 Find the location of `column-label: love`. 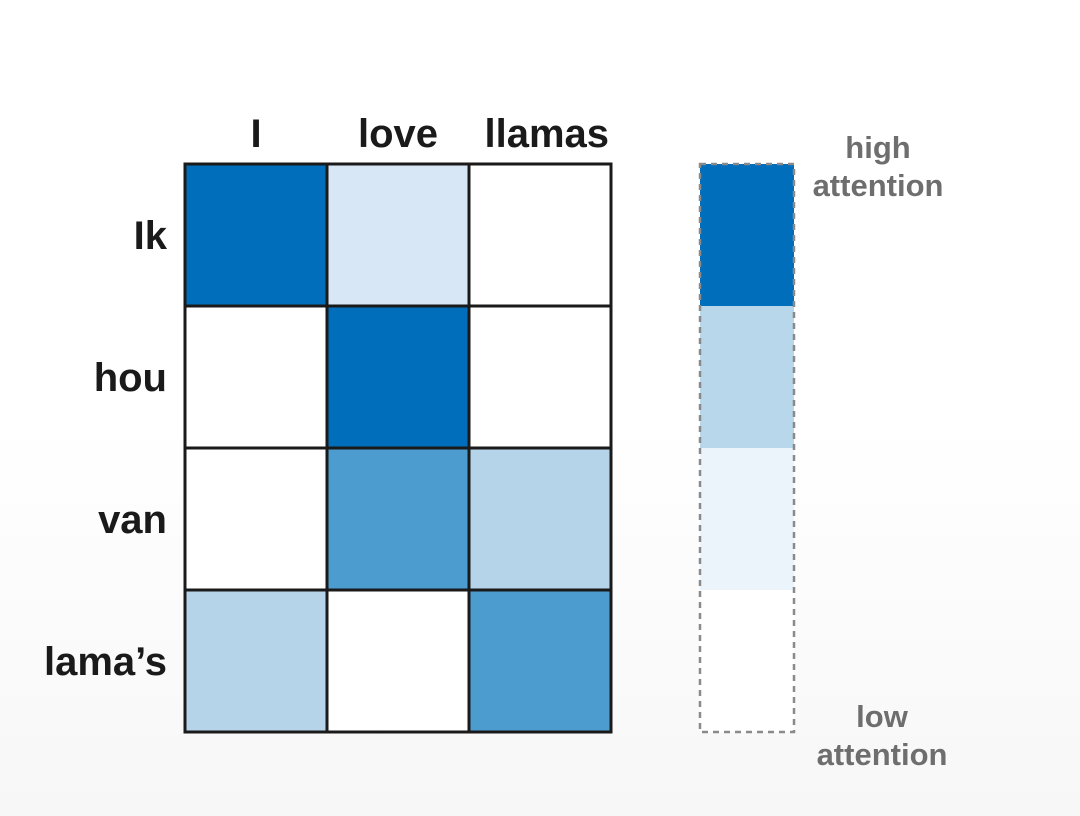

column-label: love is located at coordinates (398, 134).